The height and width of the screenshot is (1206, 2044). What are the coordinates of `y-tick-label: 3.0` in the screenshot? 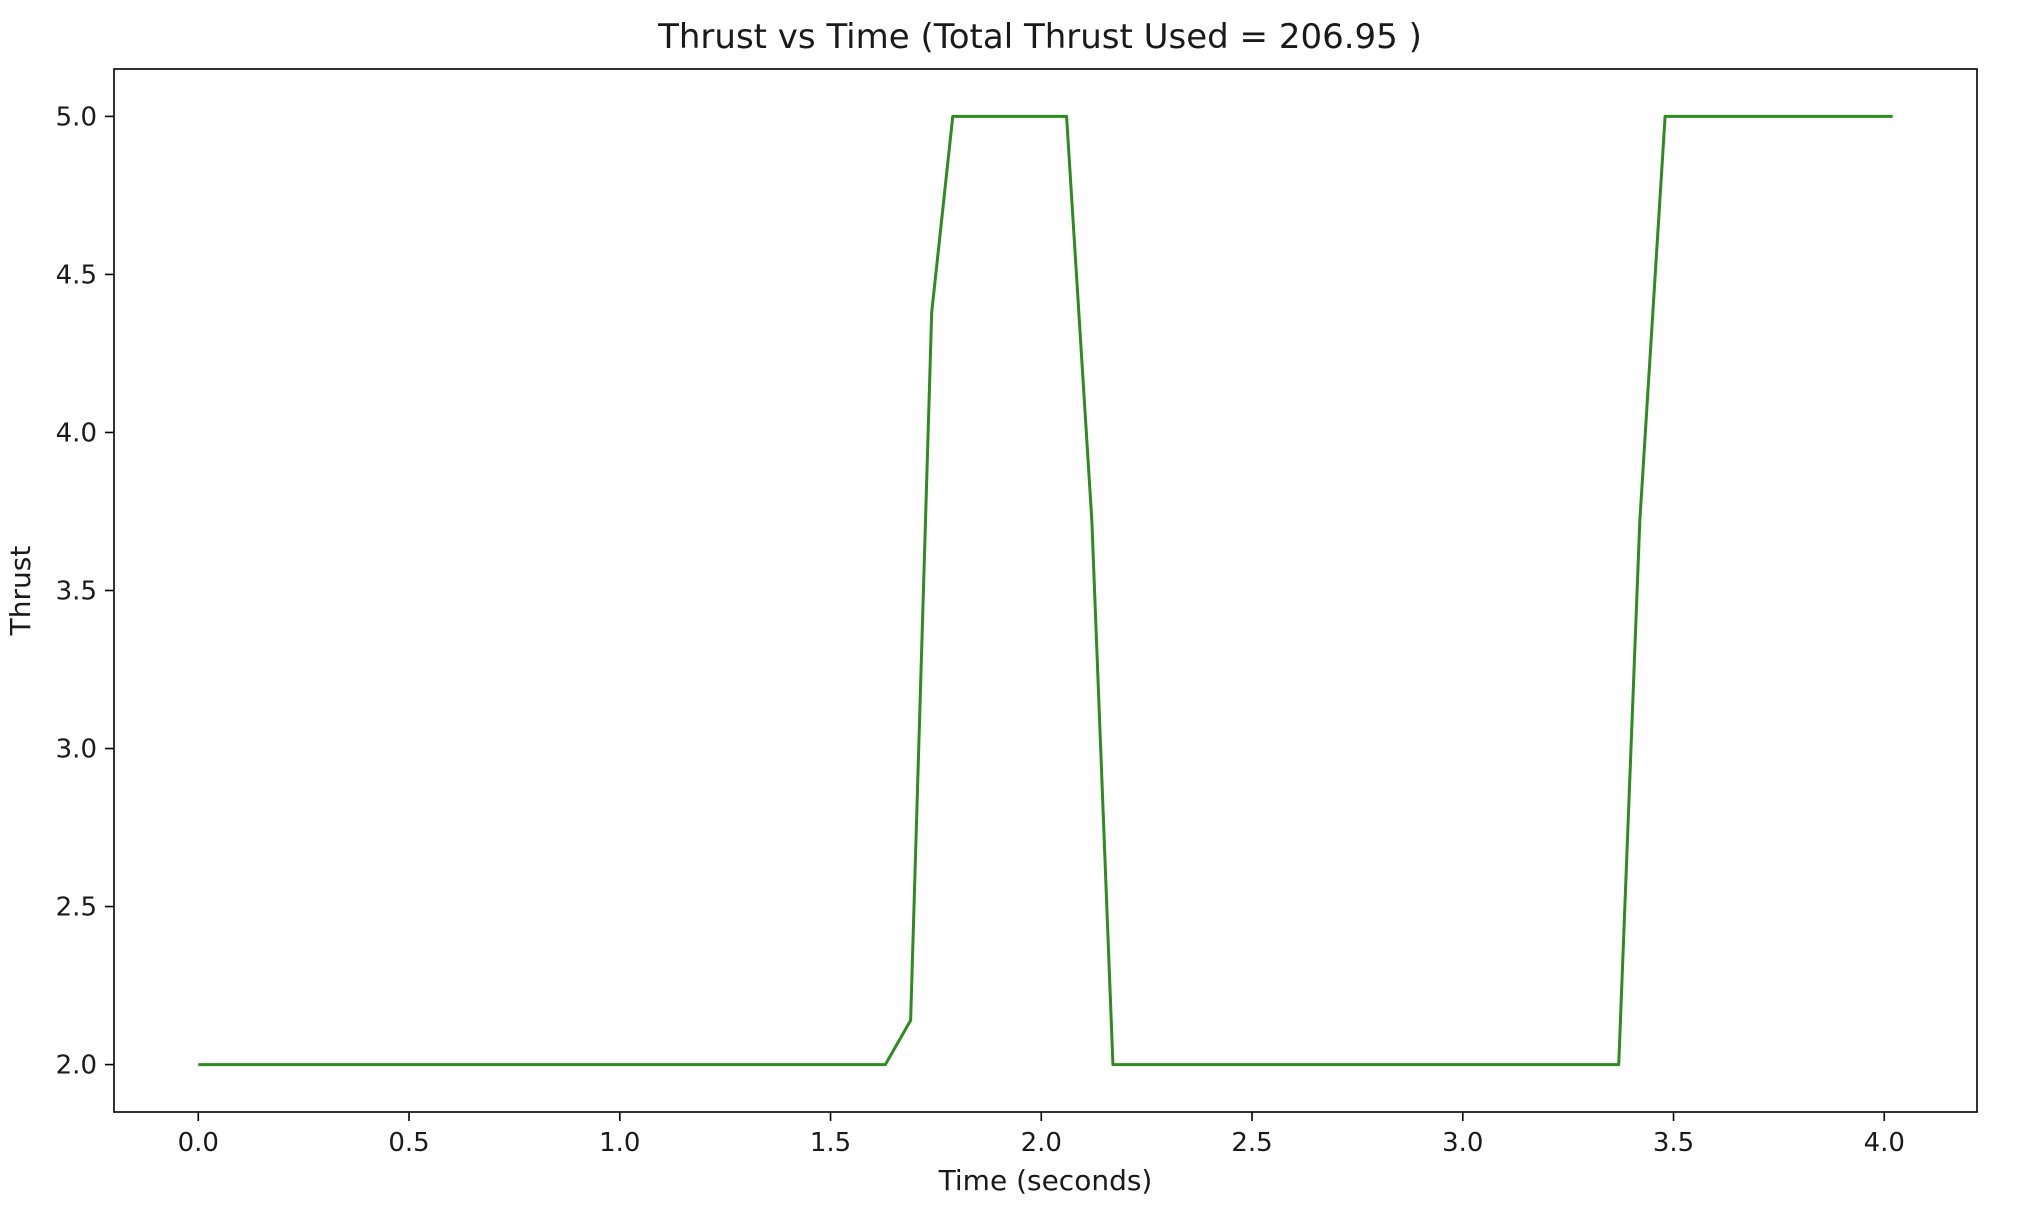 It's located at (76, 750).